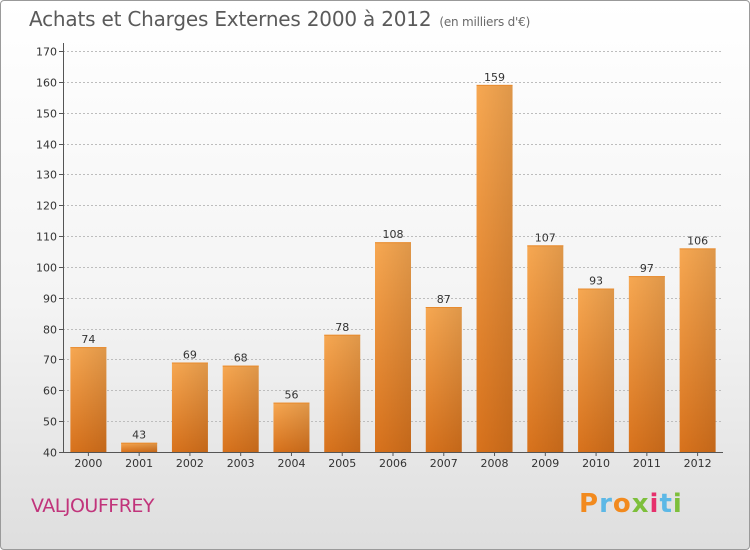 The width and height of the screenshot is (750, 550). Describe the element at coordinates (640, 504) in the screenshot. I see `logo-letter: x` at that location.